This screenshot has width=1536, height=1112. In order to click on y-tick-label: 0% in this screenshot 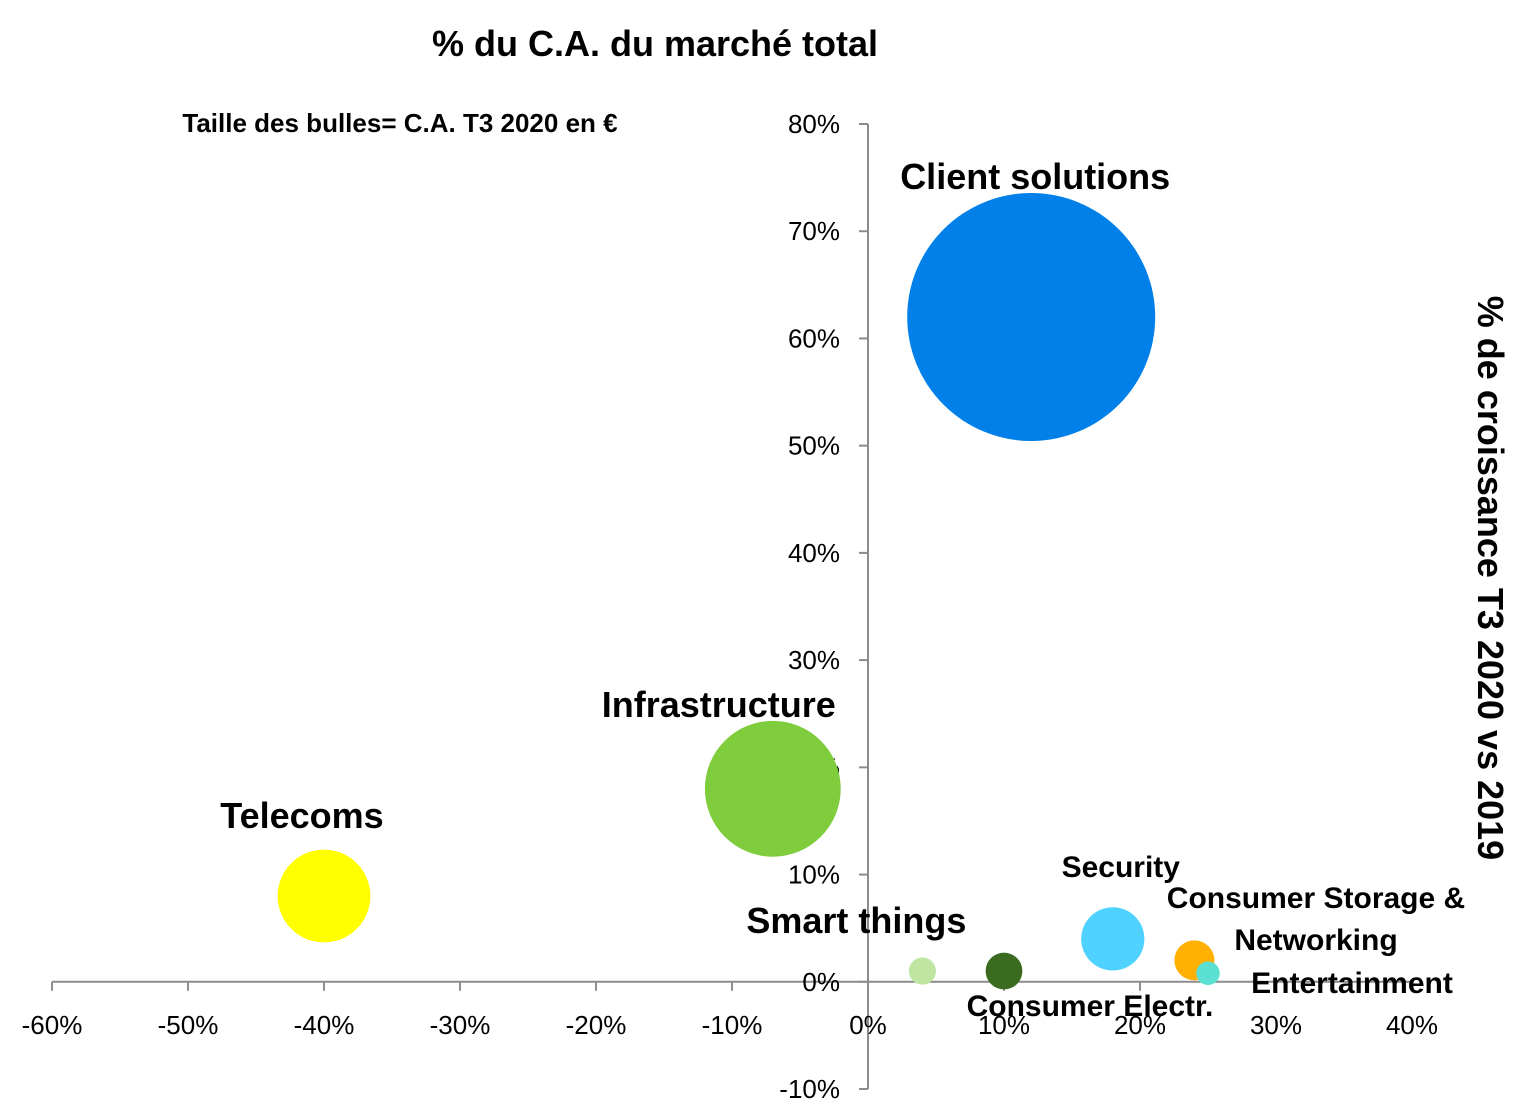, I will do `click(821, 982)`.